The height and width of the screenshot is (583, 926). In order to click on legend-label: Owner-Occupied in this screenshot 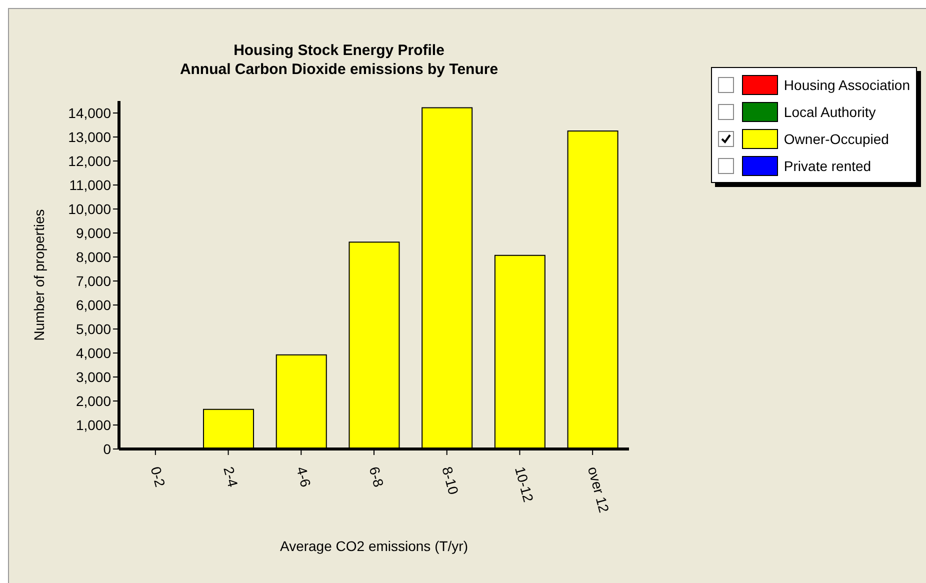, I will do `click(836, 138)`.